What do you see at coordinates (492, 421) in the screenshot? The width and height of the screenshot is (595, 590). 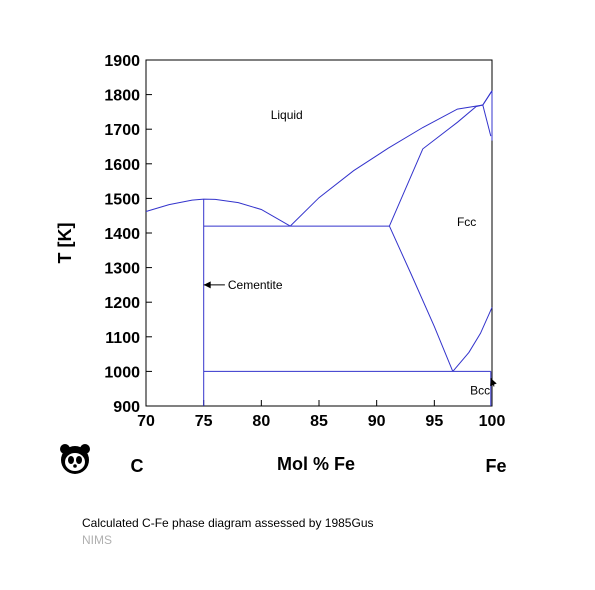 I see `x-tick-label: 100` at bounding box center [492, 421].